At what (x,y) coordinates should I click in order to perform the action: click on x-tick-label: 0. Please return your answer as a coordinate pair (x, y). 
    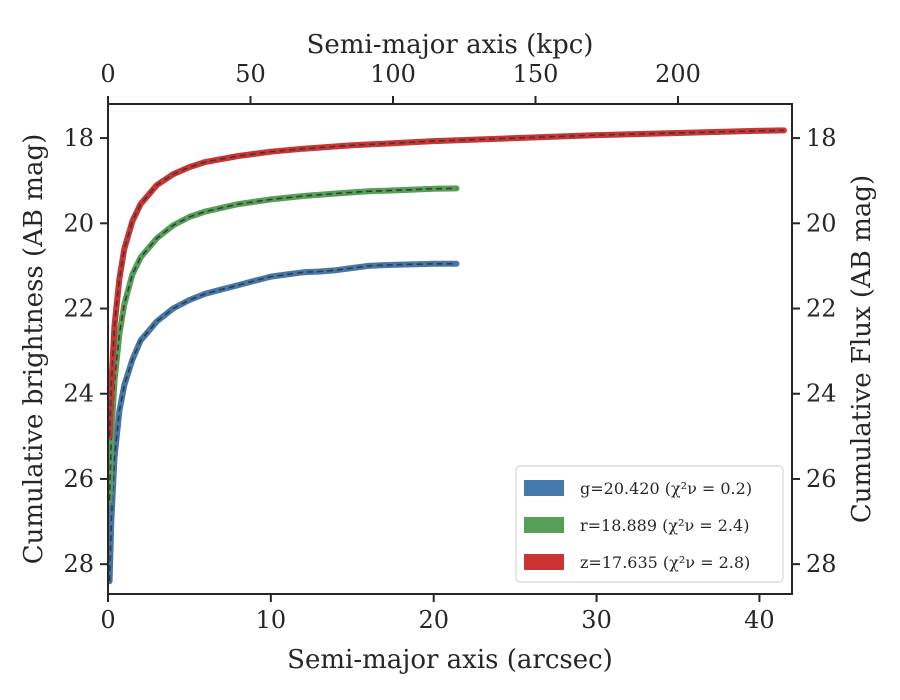
    Looking at the image, I should click on (107, 620).